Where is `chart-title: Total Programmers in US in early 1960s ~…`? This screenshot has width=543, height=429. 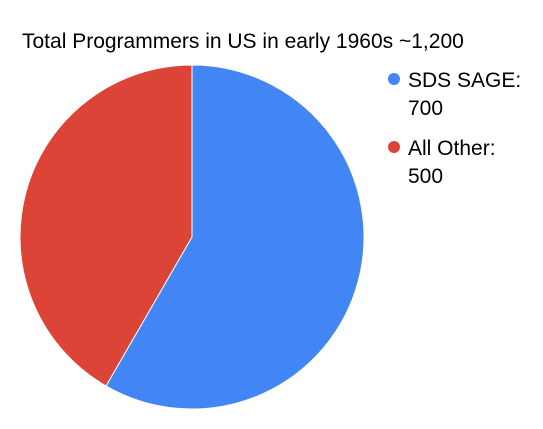
chart-title: Total Programmers in US in early 1960s ~… is located at coordinates (243, 41).